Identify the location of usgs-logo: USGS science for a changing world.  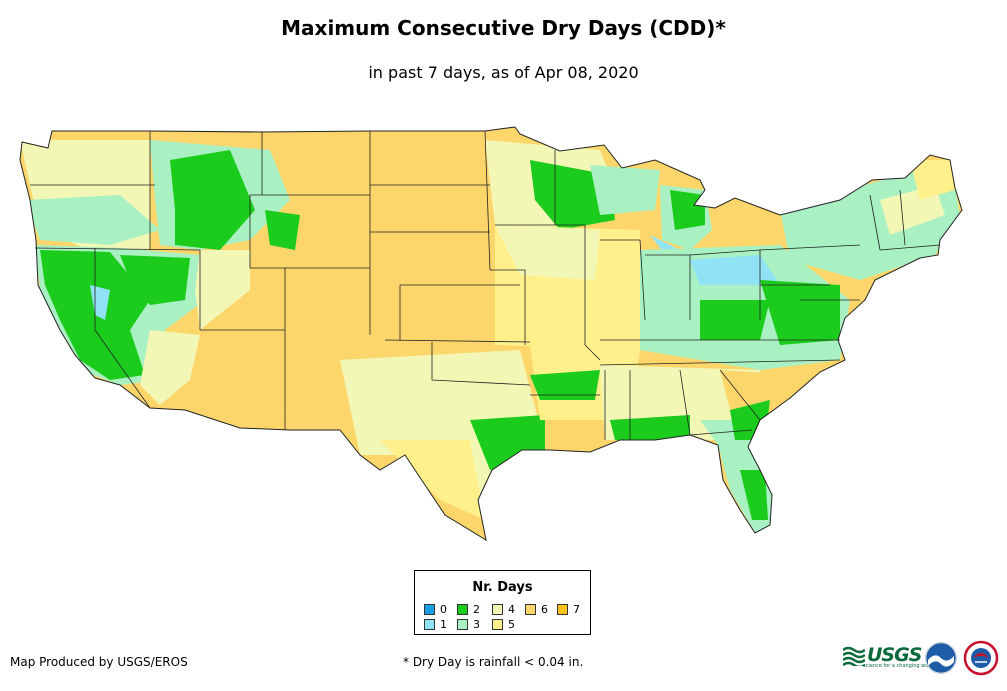
(889, 656).